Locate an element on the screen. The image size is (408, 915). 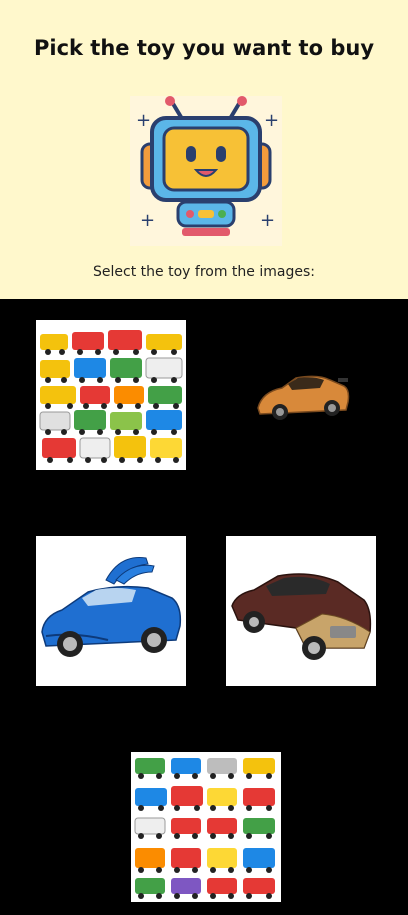
instruction-text: Select the toy from the images: is located at coordinates (204, 272).